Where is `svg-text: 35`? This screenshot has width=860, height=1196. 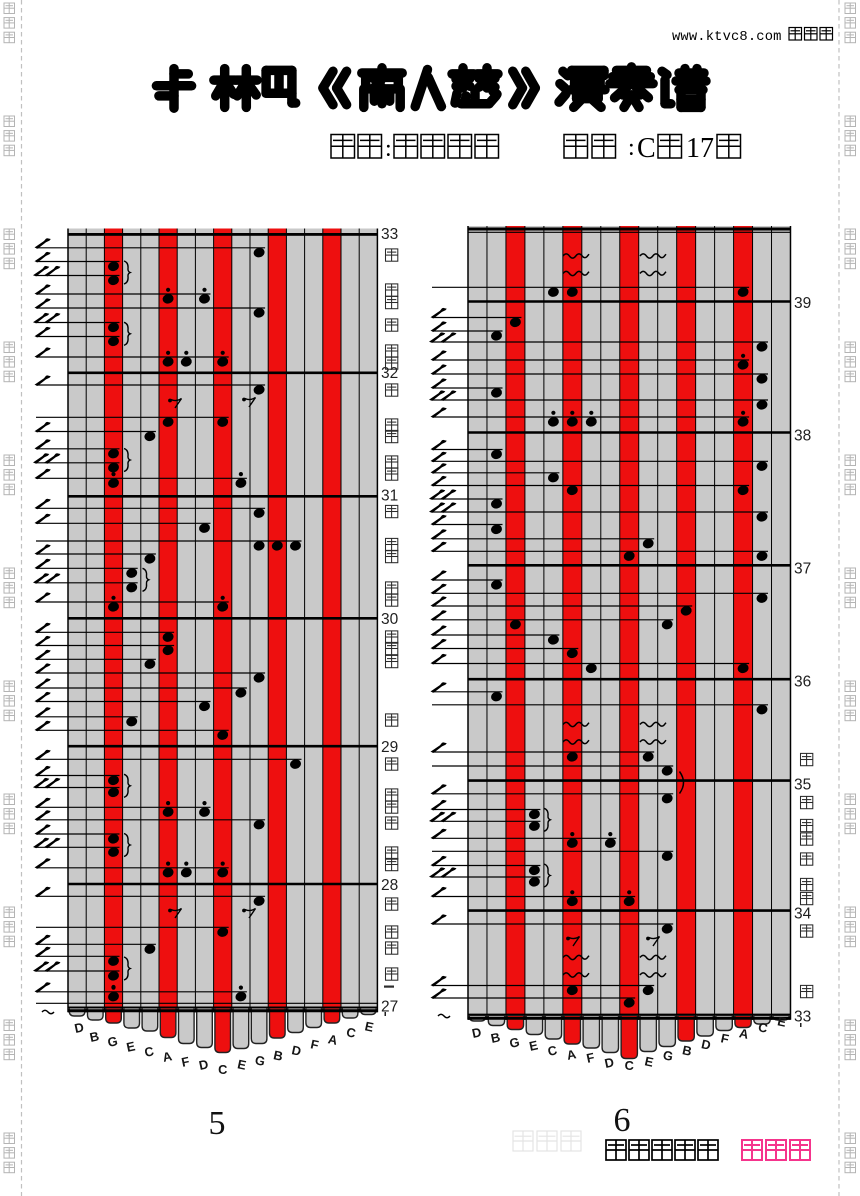
svg-text: 35 is located at coordinates (802, 785).